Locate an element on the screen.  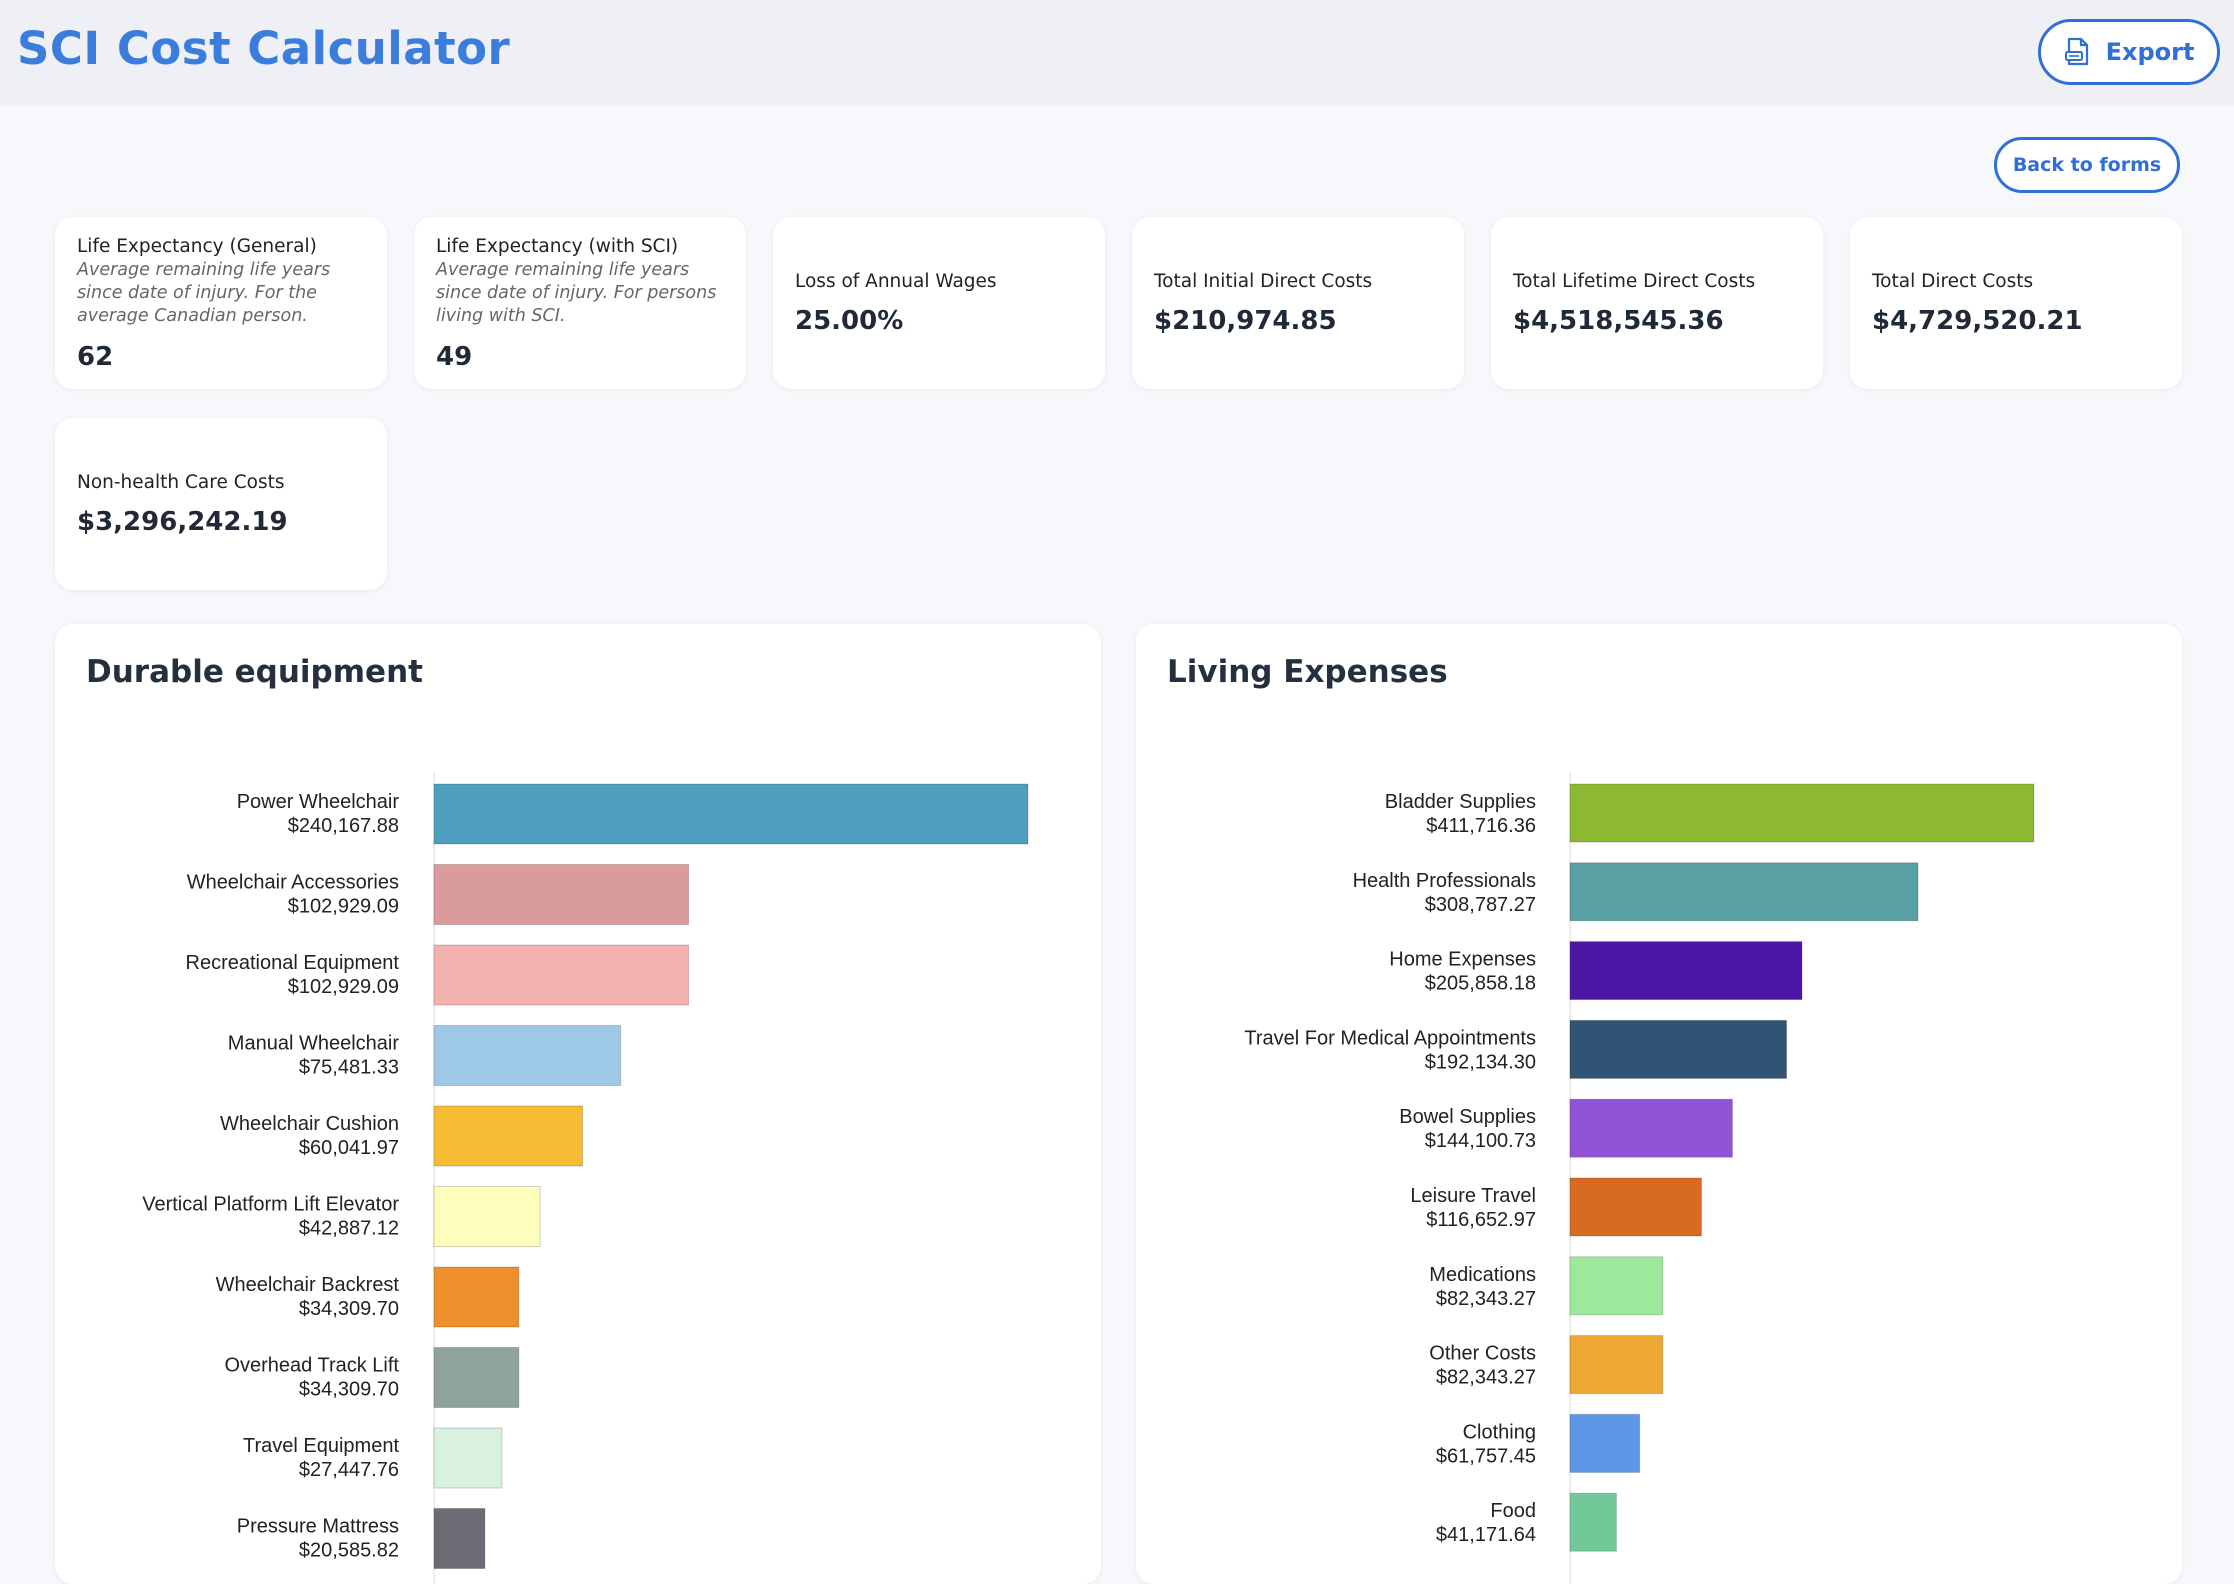
bar-item: Travel Equipment$27,447.76 is located at coordinates (373, 1458).